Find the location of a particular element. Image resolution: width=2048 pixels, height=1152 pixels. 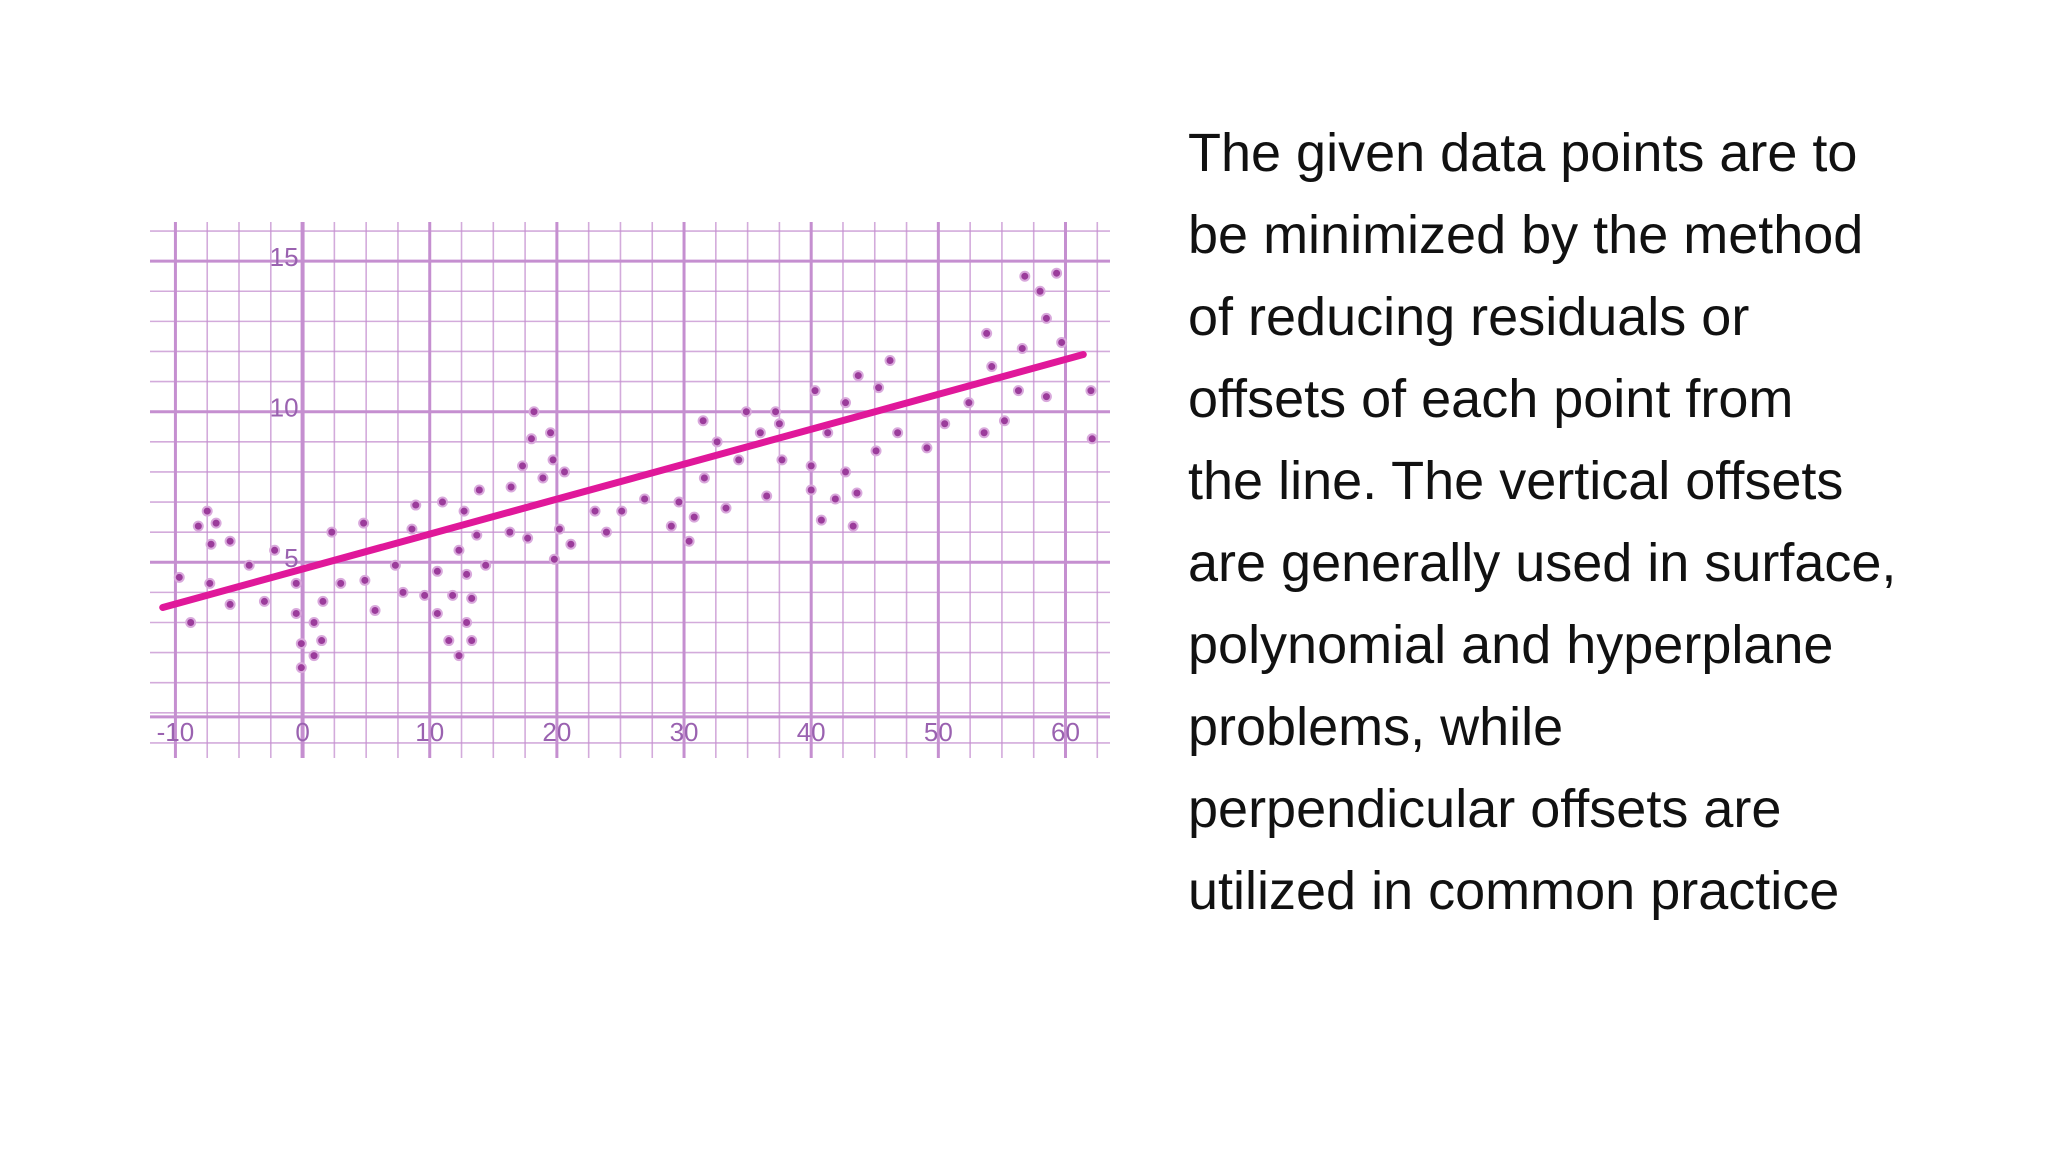

x-tick-label: 20 is located at coordinates (556, 732).